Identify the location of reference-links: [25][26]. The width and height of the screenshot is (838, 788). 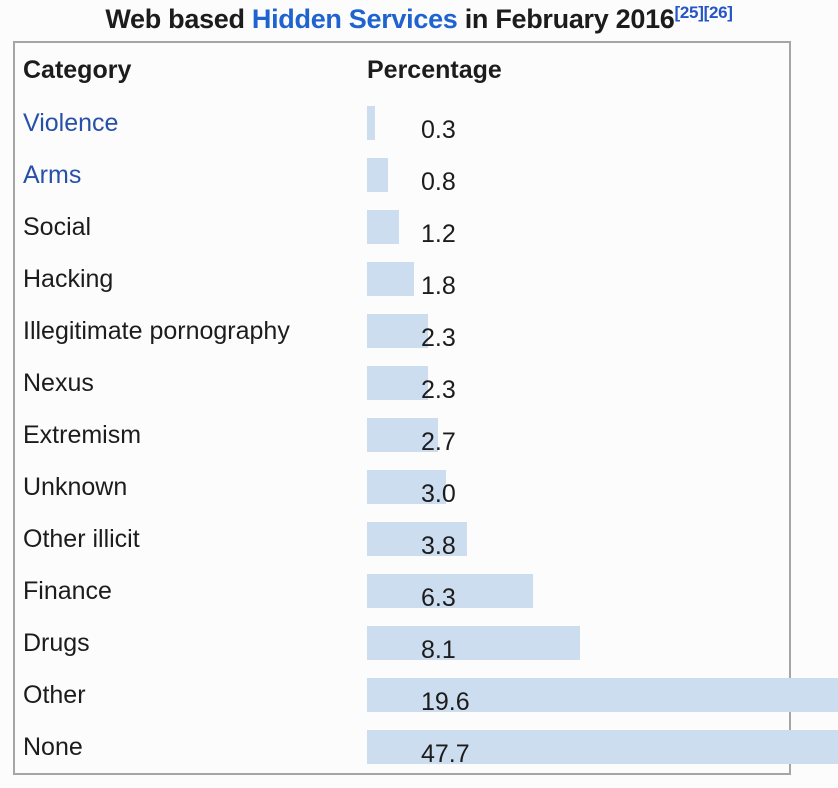
(704, 12).